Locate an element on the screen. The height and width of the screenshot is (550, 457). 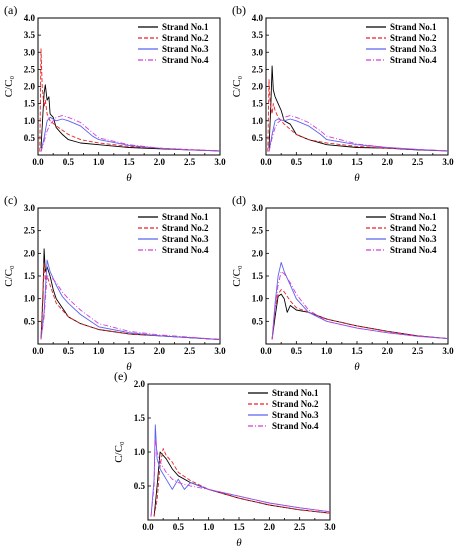
panel-label: (e) is located at coordinates (120, 376).